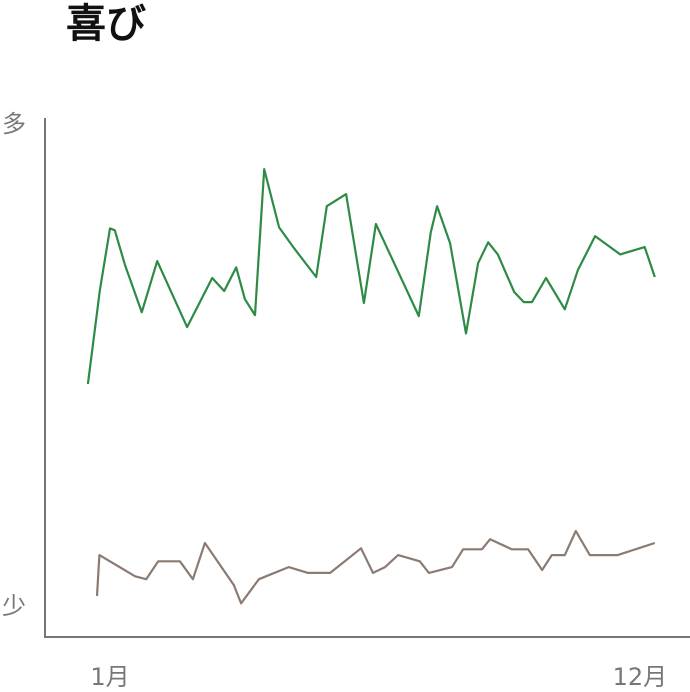  What do you see at coordinates (640, 677) in the screenshot?
I see `x-tick-label: 12月` at bounding box center [640, 677].